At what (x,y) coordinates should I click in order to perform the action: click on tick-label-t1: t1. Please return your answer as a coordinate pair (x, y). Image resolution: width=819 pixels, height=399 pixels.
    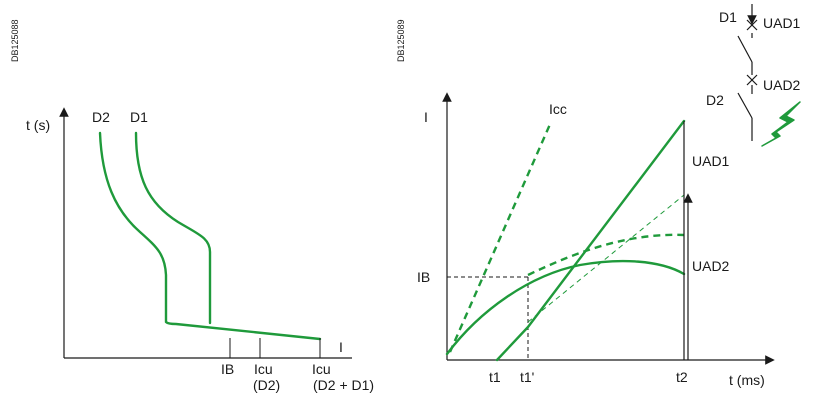
    Looking at the image, I should click on (495, 377).